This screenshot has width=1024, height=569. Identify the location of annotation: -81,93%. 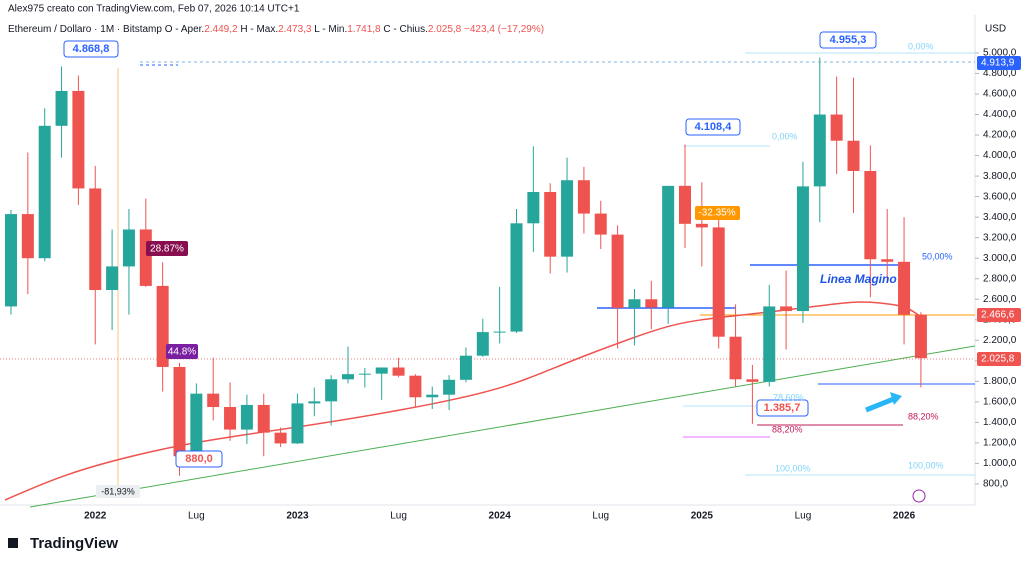
(118, 491).